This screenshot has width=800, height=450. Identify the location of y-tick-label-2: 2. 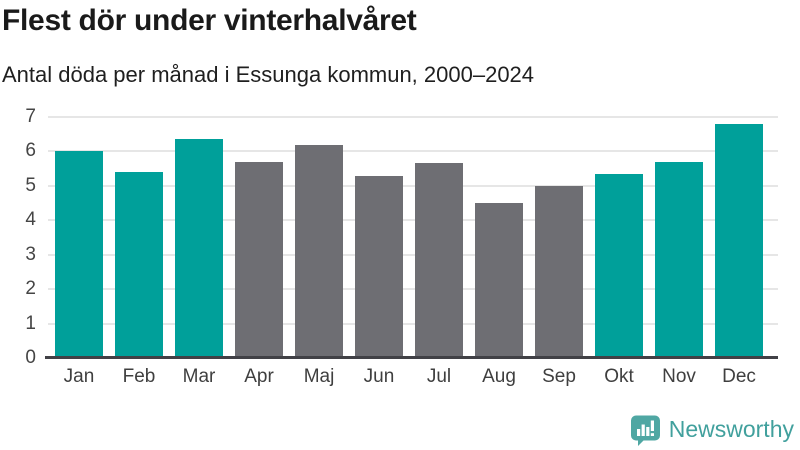
(30, 289).